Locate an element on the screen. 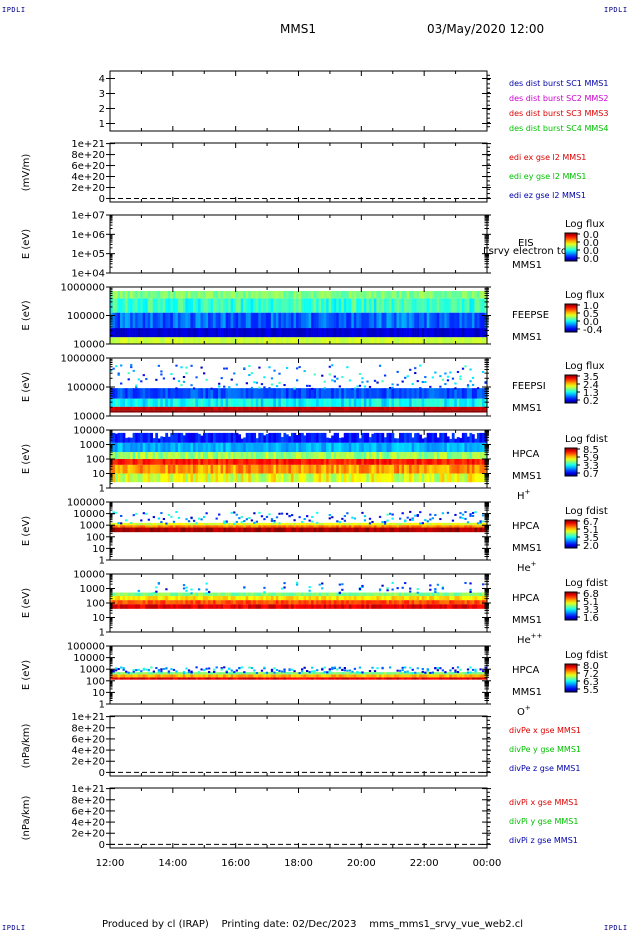 Image resolution: width=630 pixels, height=934 pixels. legend-entry: des dist burst SC2 MMS2 is located at coordinates (558, 98).